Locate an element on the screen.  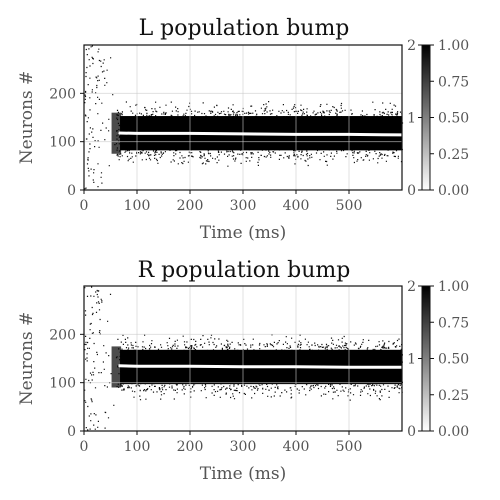
chart-title: L population bump is located at coordinates (244, 28).